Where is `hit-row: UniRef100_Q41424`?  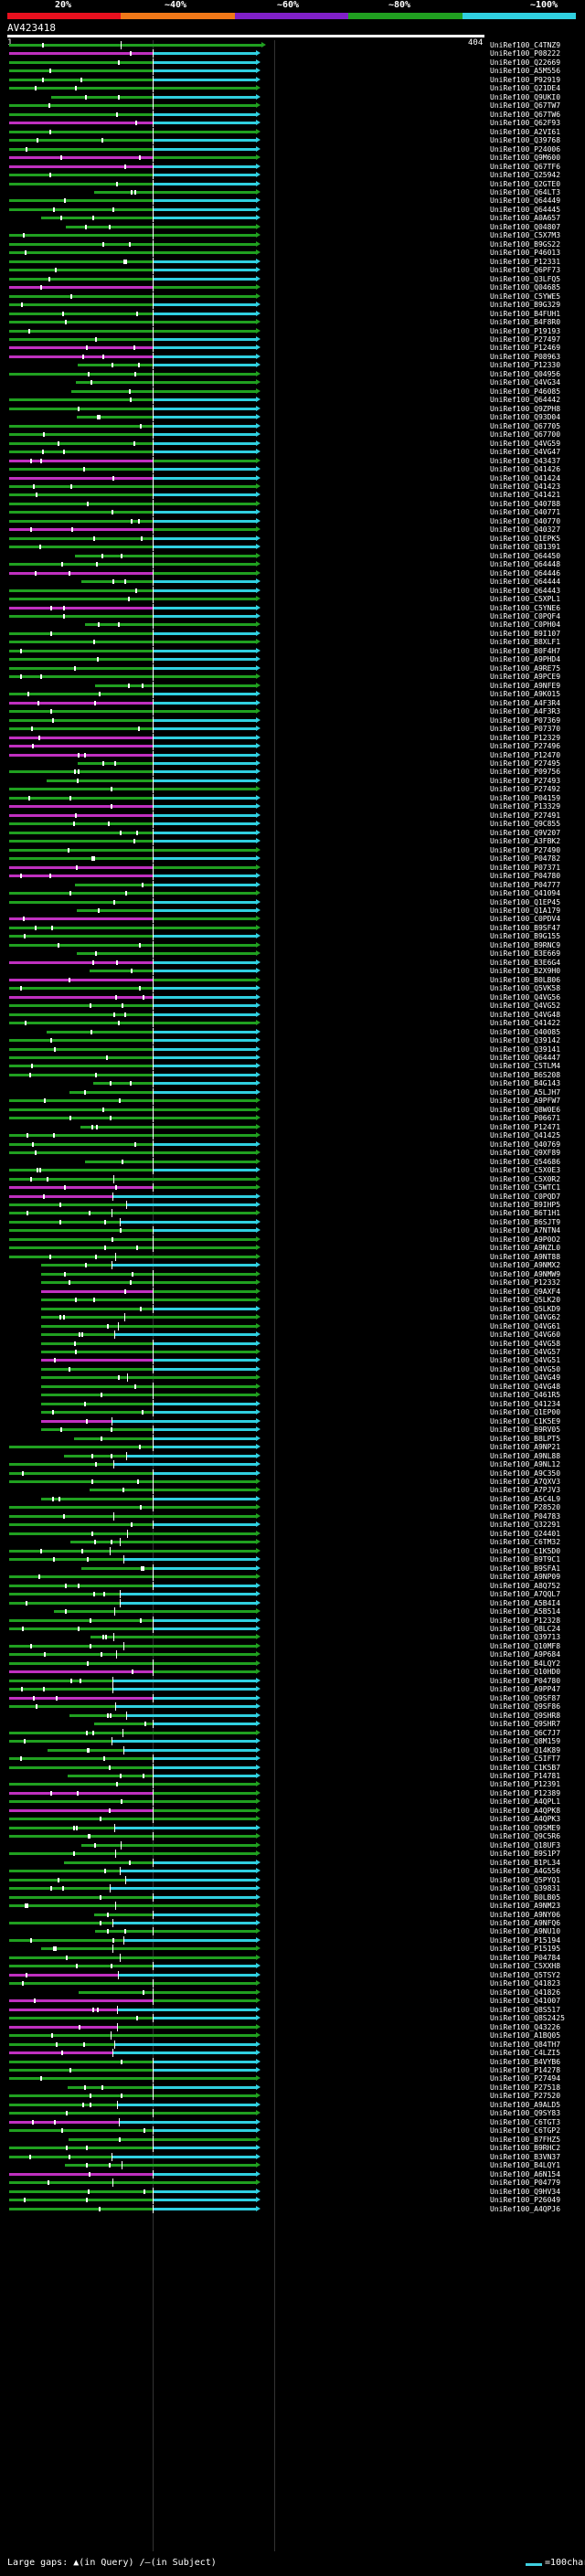 hit-row: UniRef100_Q41424 is located at coordinates (293, 477).